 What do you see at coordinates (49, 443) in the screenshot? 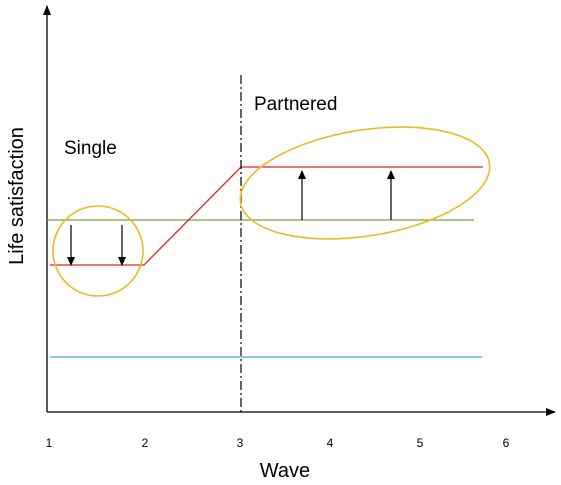
I see `x-tick-label: 1` at bounding box center [49, 443].